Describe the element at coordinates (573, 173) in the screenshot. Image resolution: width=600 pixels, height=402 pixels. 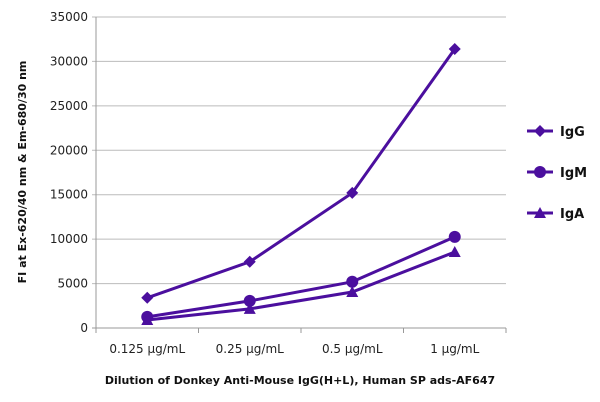
I see `legend-label: IgM` at that location.